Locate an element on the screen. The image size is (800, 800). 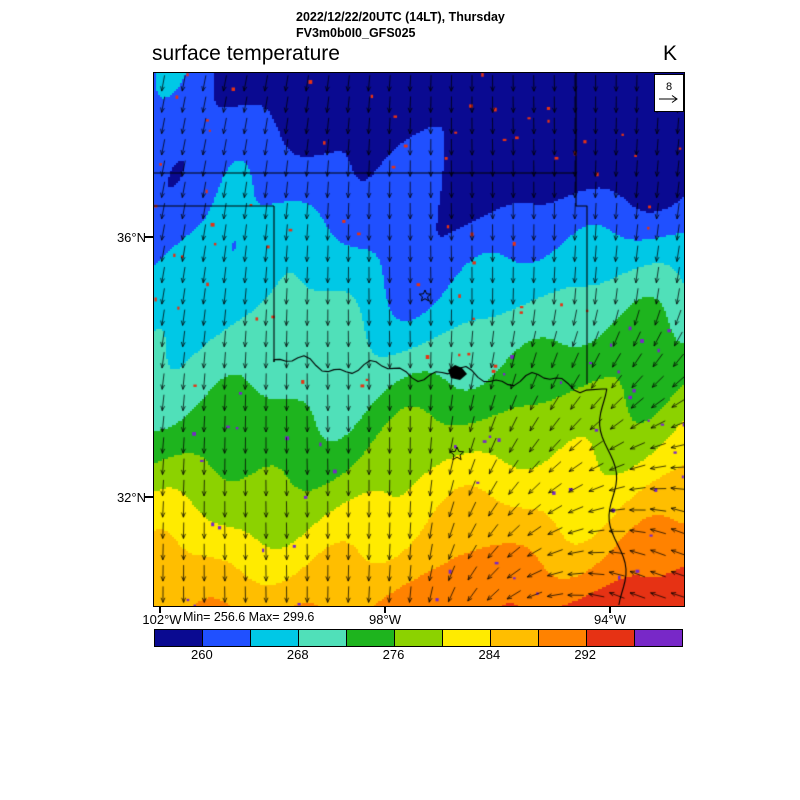
wind-reference-value: 8 is located at coordinates (669, 87).